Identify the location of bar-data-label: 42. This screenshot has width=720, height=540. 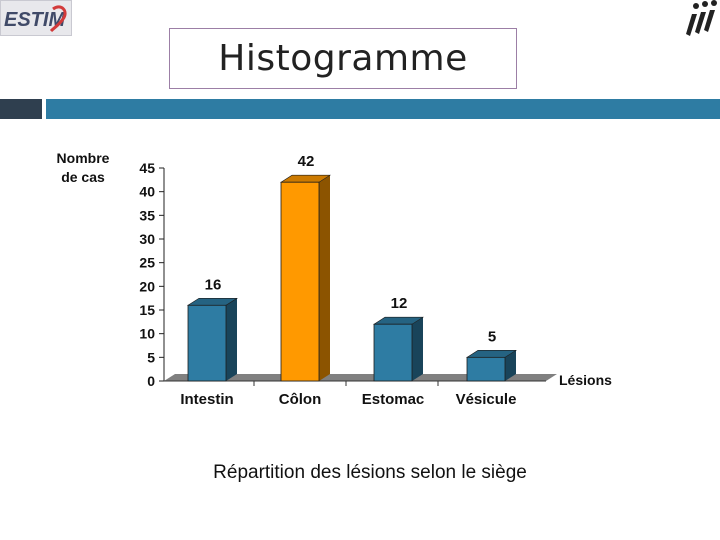
(306, 161).